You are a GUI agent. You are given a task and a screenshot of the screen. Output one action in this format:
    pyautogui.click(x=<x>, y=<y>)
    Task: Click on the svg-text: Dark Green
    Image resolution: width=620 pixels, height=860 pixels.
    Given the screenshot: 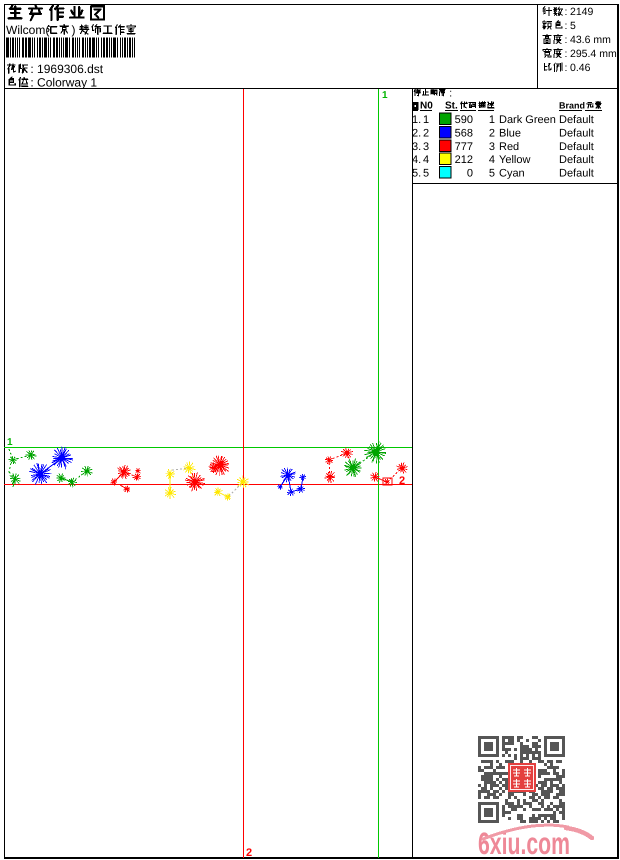 What is the action you would take?
    pyautogui.click(x=527, y=120)
    